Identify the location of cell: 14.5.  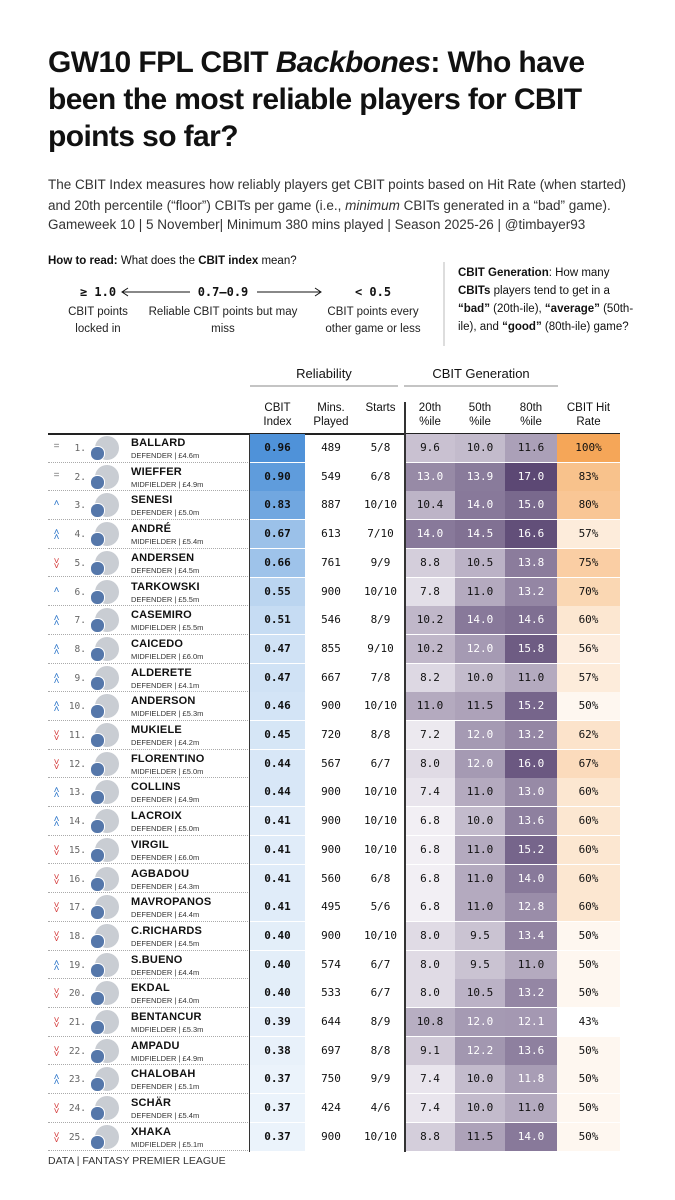
(480, 534).